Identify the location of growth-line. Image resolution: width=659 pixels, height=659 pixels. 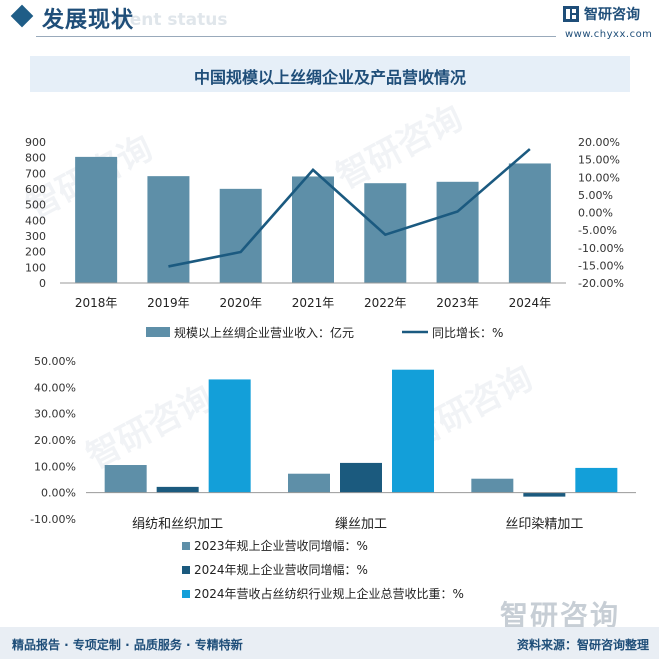
(349, 208).